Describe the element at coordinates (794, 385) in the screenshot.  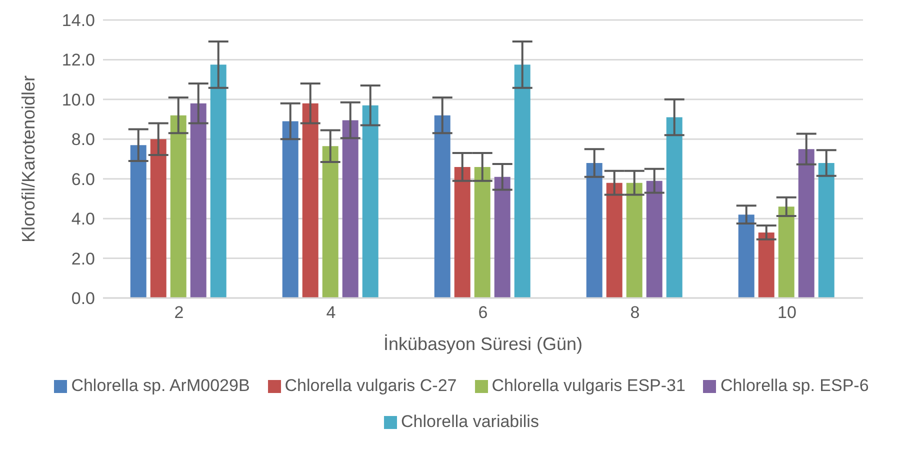
I see `legend-label: Chlorella sp. ESP-6` at that location.